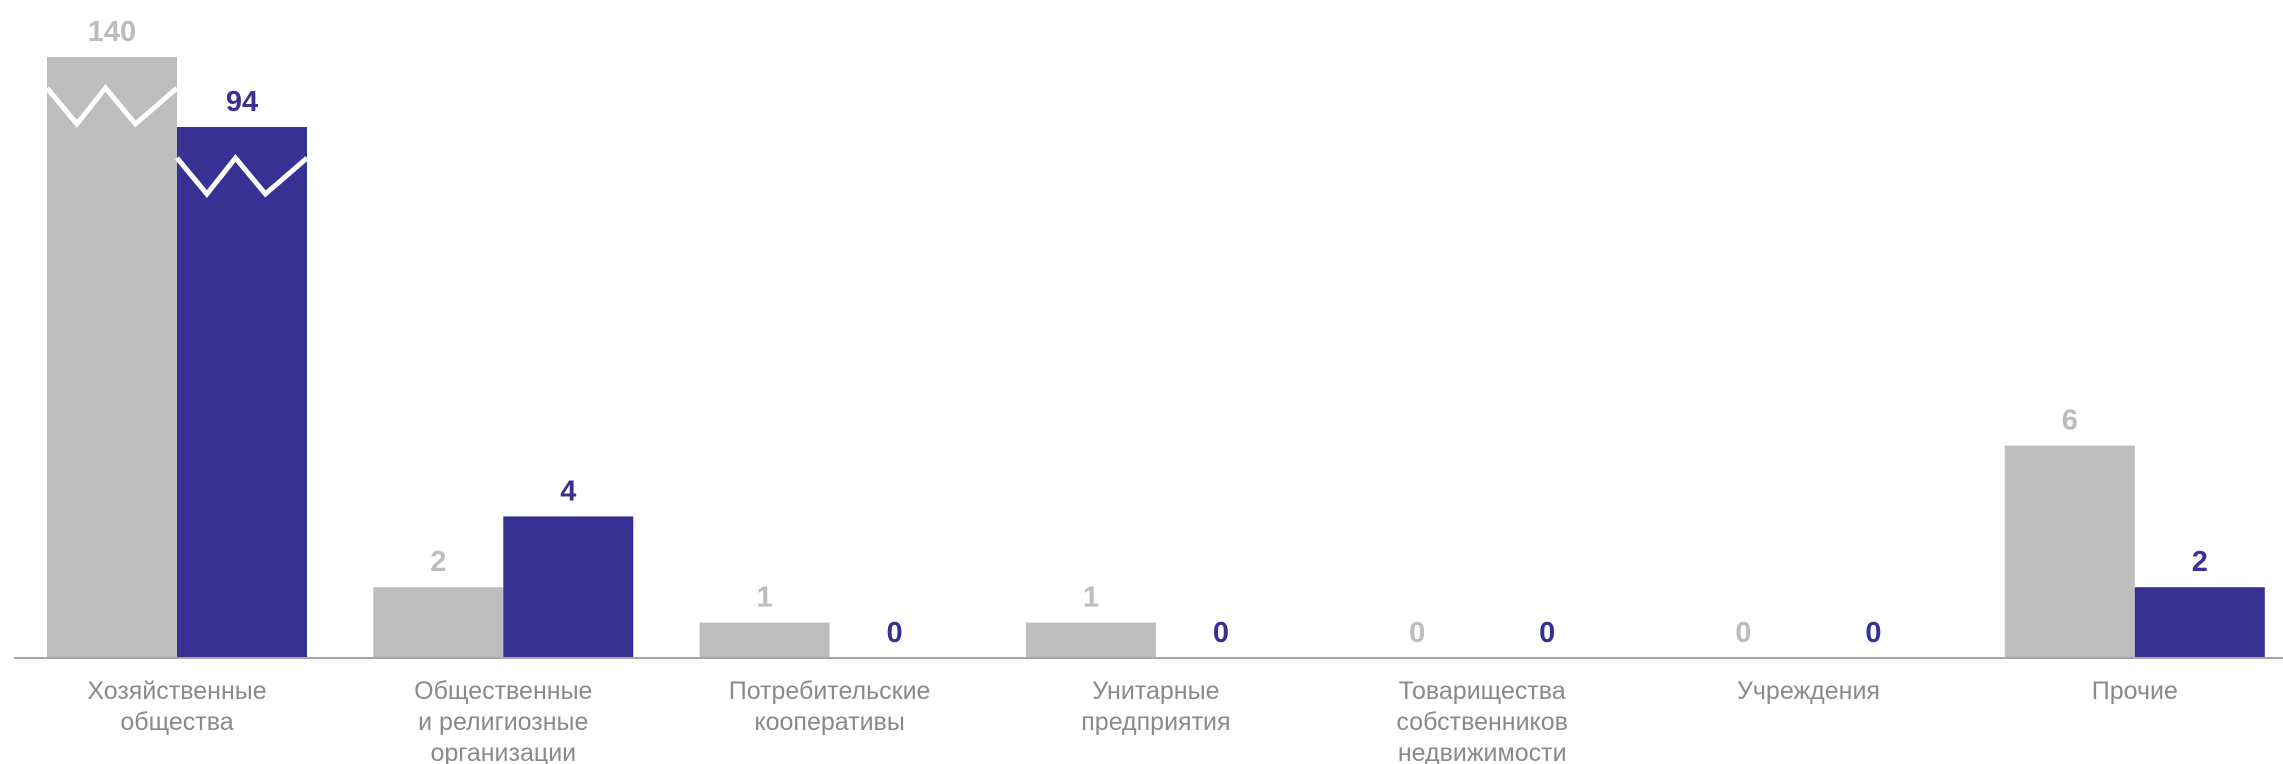 This screenshot has width=2283, height=764. Describe the element at coordinates (895, 633) in the screenshot. I see `value-label-2-1: 0` at that location.